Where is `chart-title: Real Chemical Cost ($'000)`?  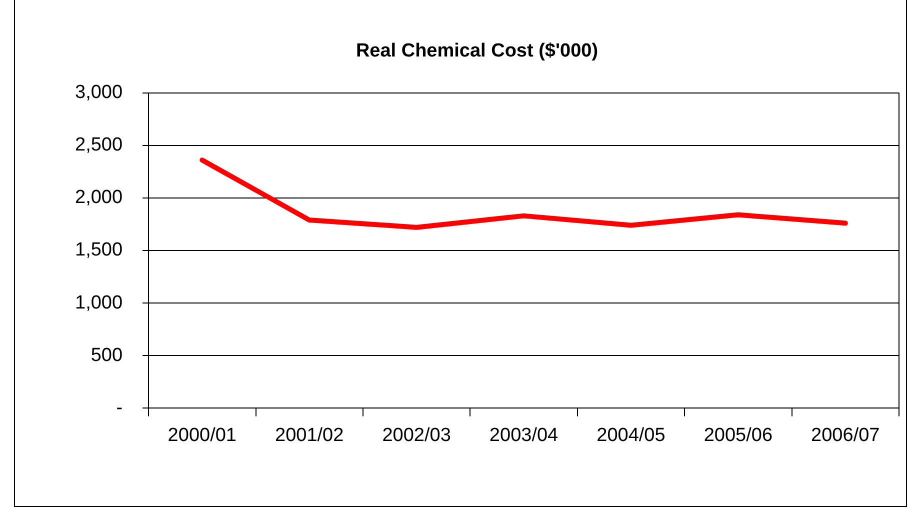
chart-title: Real Chemical Cost ($'000) is located at coordinates (477, 51).